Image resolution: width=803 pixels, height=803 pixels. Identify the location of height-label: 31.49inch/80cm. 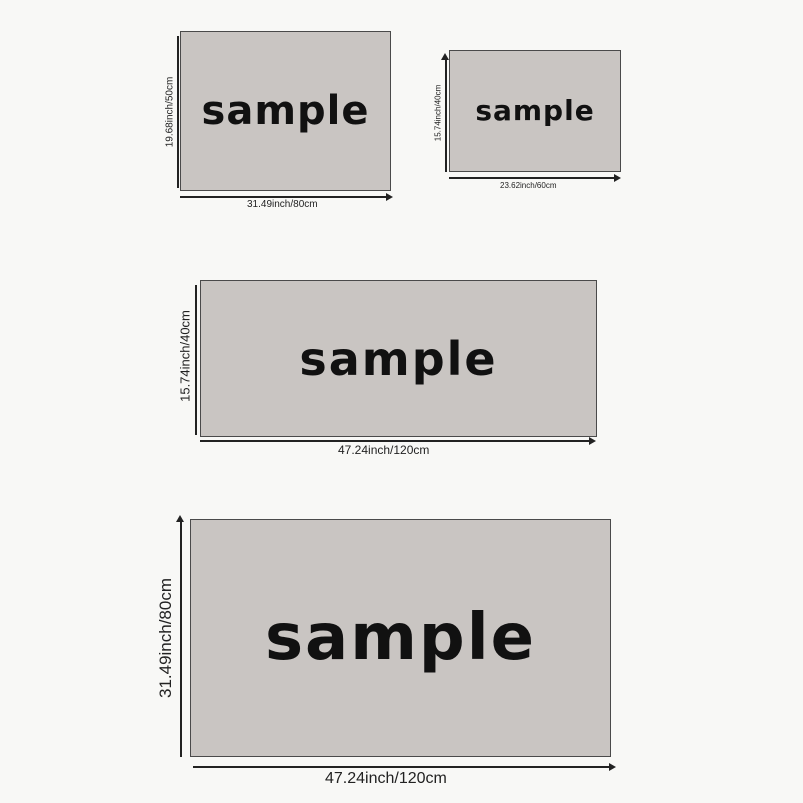
(165, 638).